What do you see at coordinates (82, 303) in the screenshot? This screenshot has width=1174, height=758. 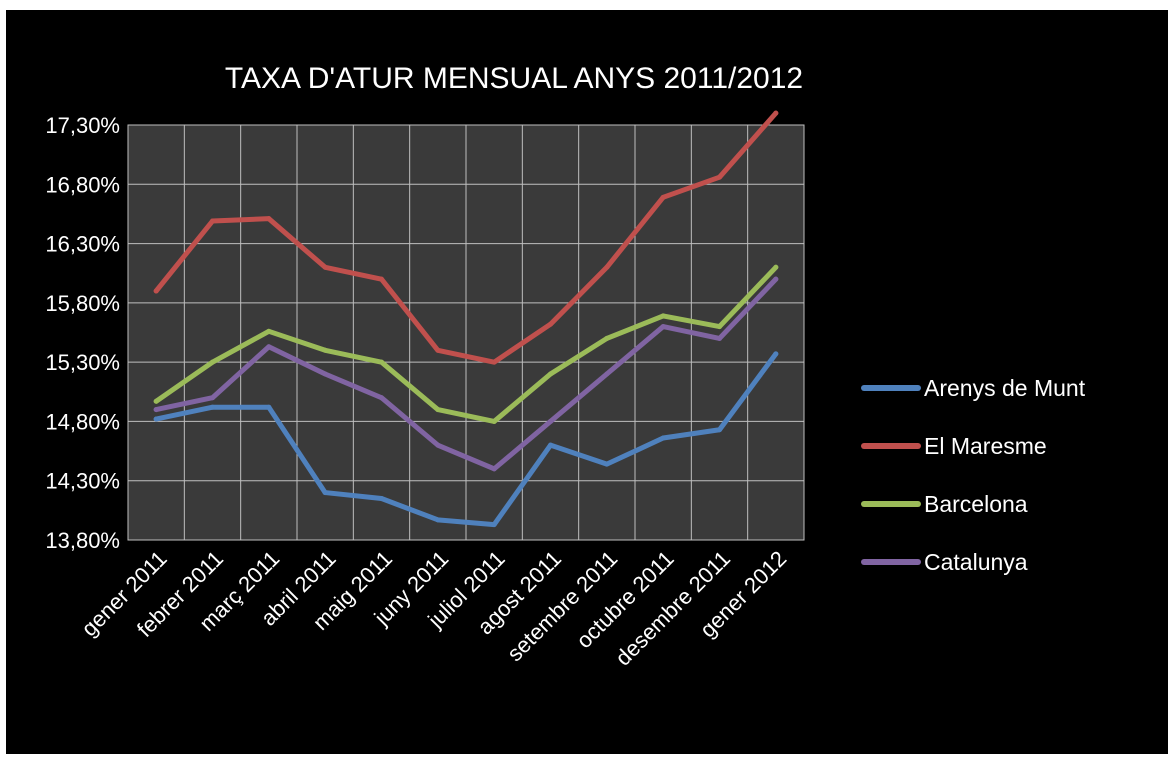 I see `y-tick-label: 15,80%` at bounding box center [82, 303].